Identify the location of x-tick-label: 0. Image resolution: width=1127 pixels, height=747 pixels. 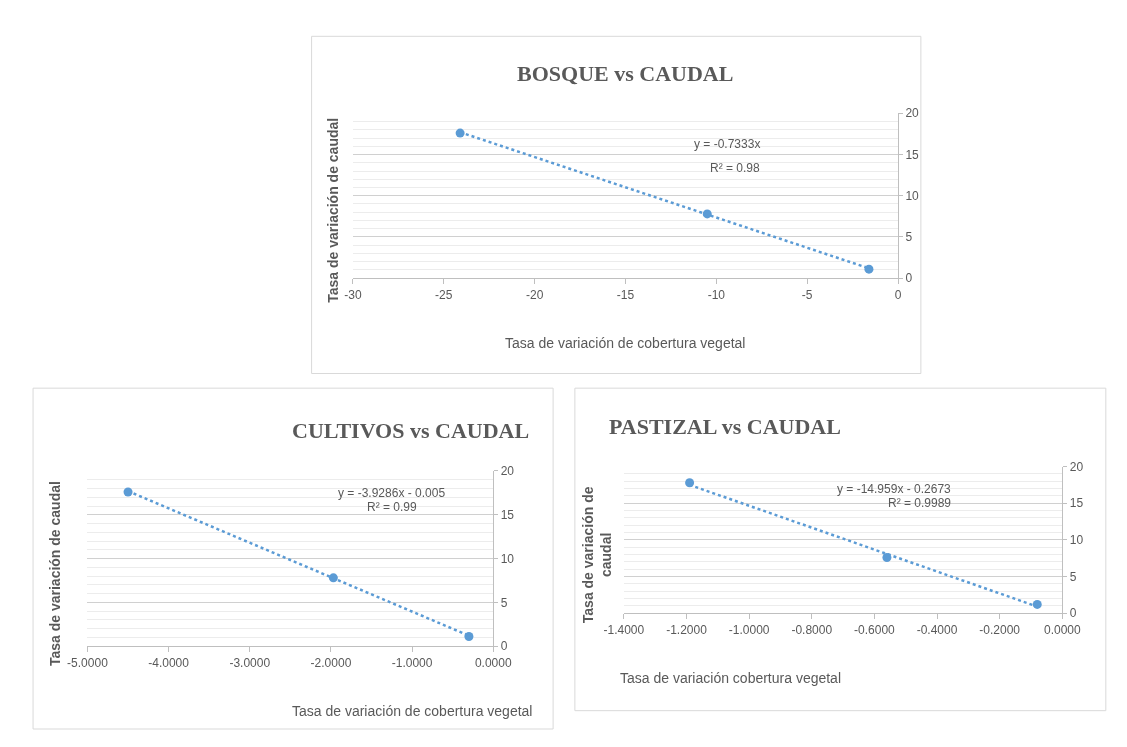
(898, 294).